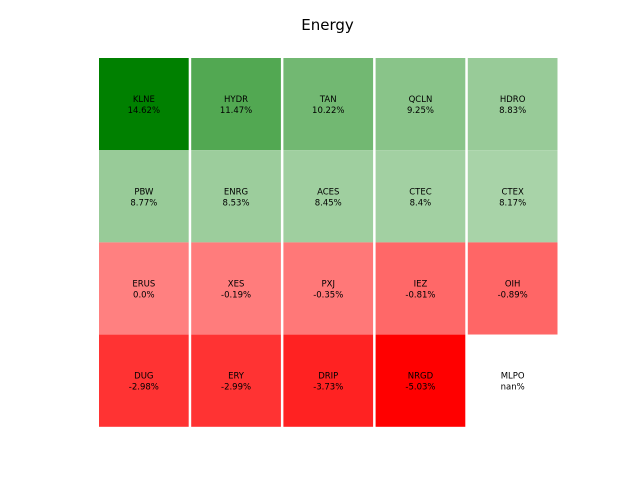 The image size is (640, 480). I want to click on ticker-label: QCLN, so click(421, 100).